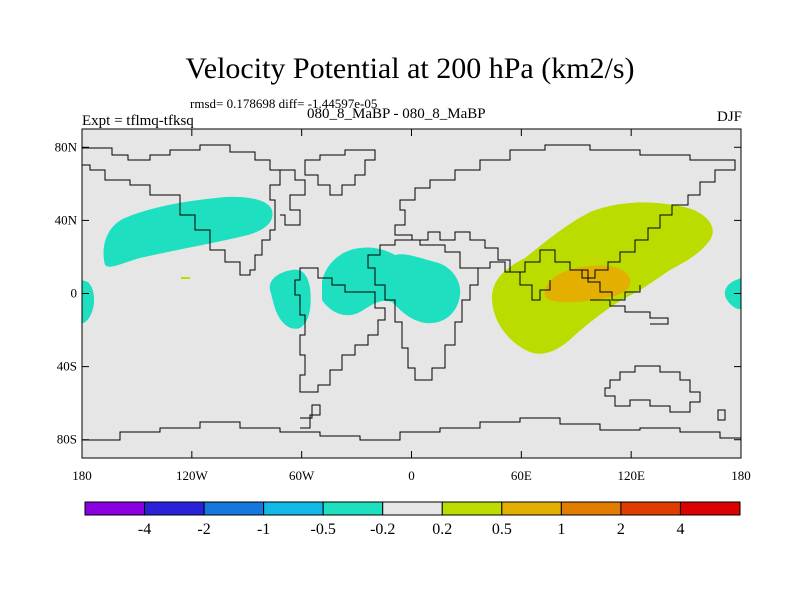 The image size is (800, 600). I want to click on stats-text: rmsd= 0.178698 diff= -1.44597e-05, so click(284, 103).